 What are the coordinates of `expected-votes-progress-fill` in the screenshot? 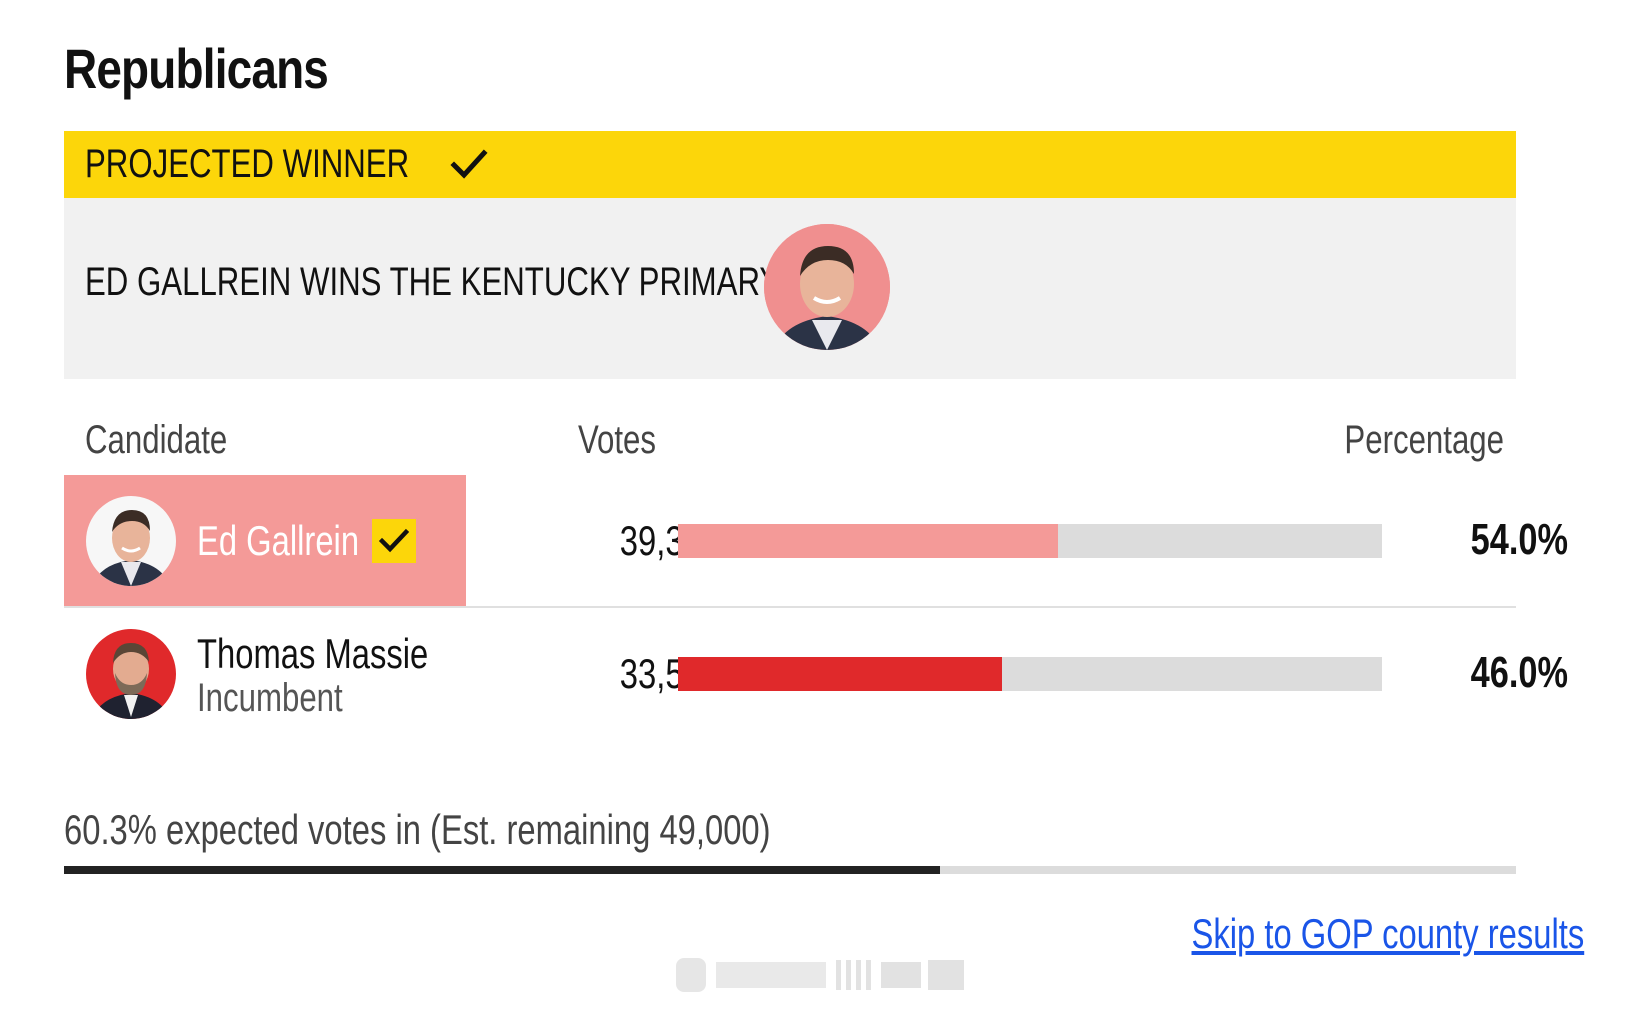 It's located at (502, 870).